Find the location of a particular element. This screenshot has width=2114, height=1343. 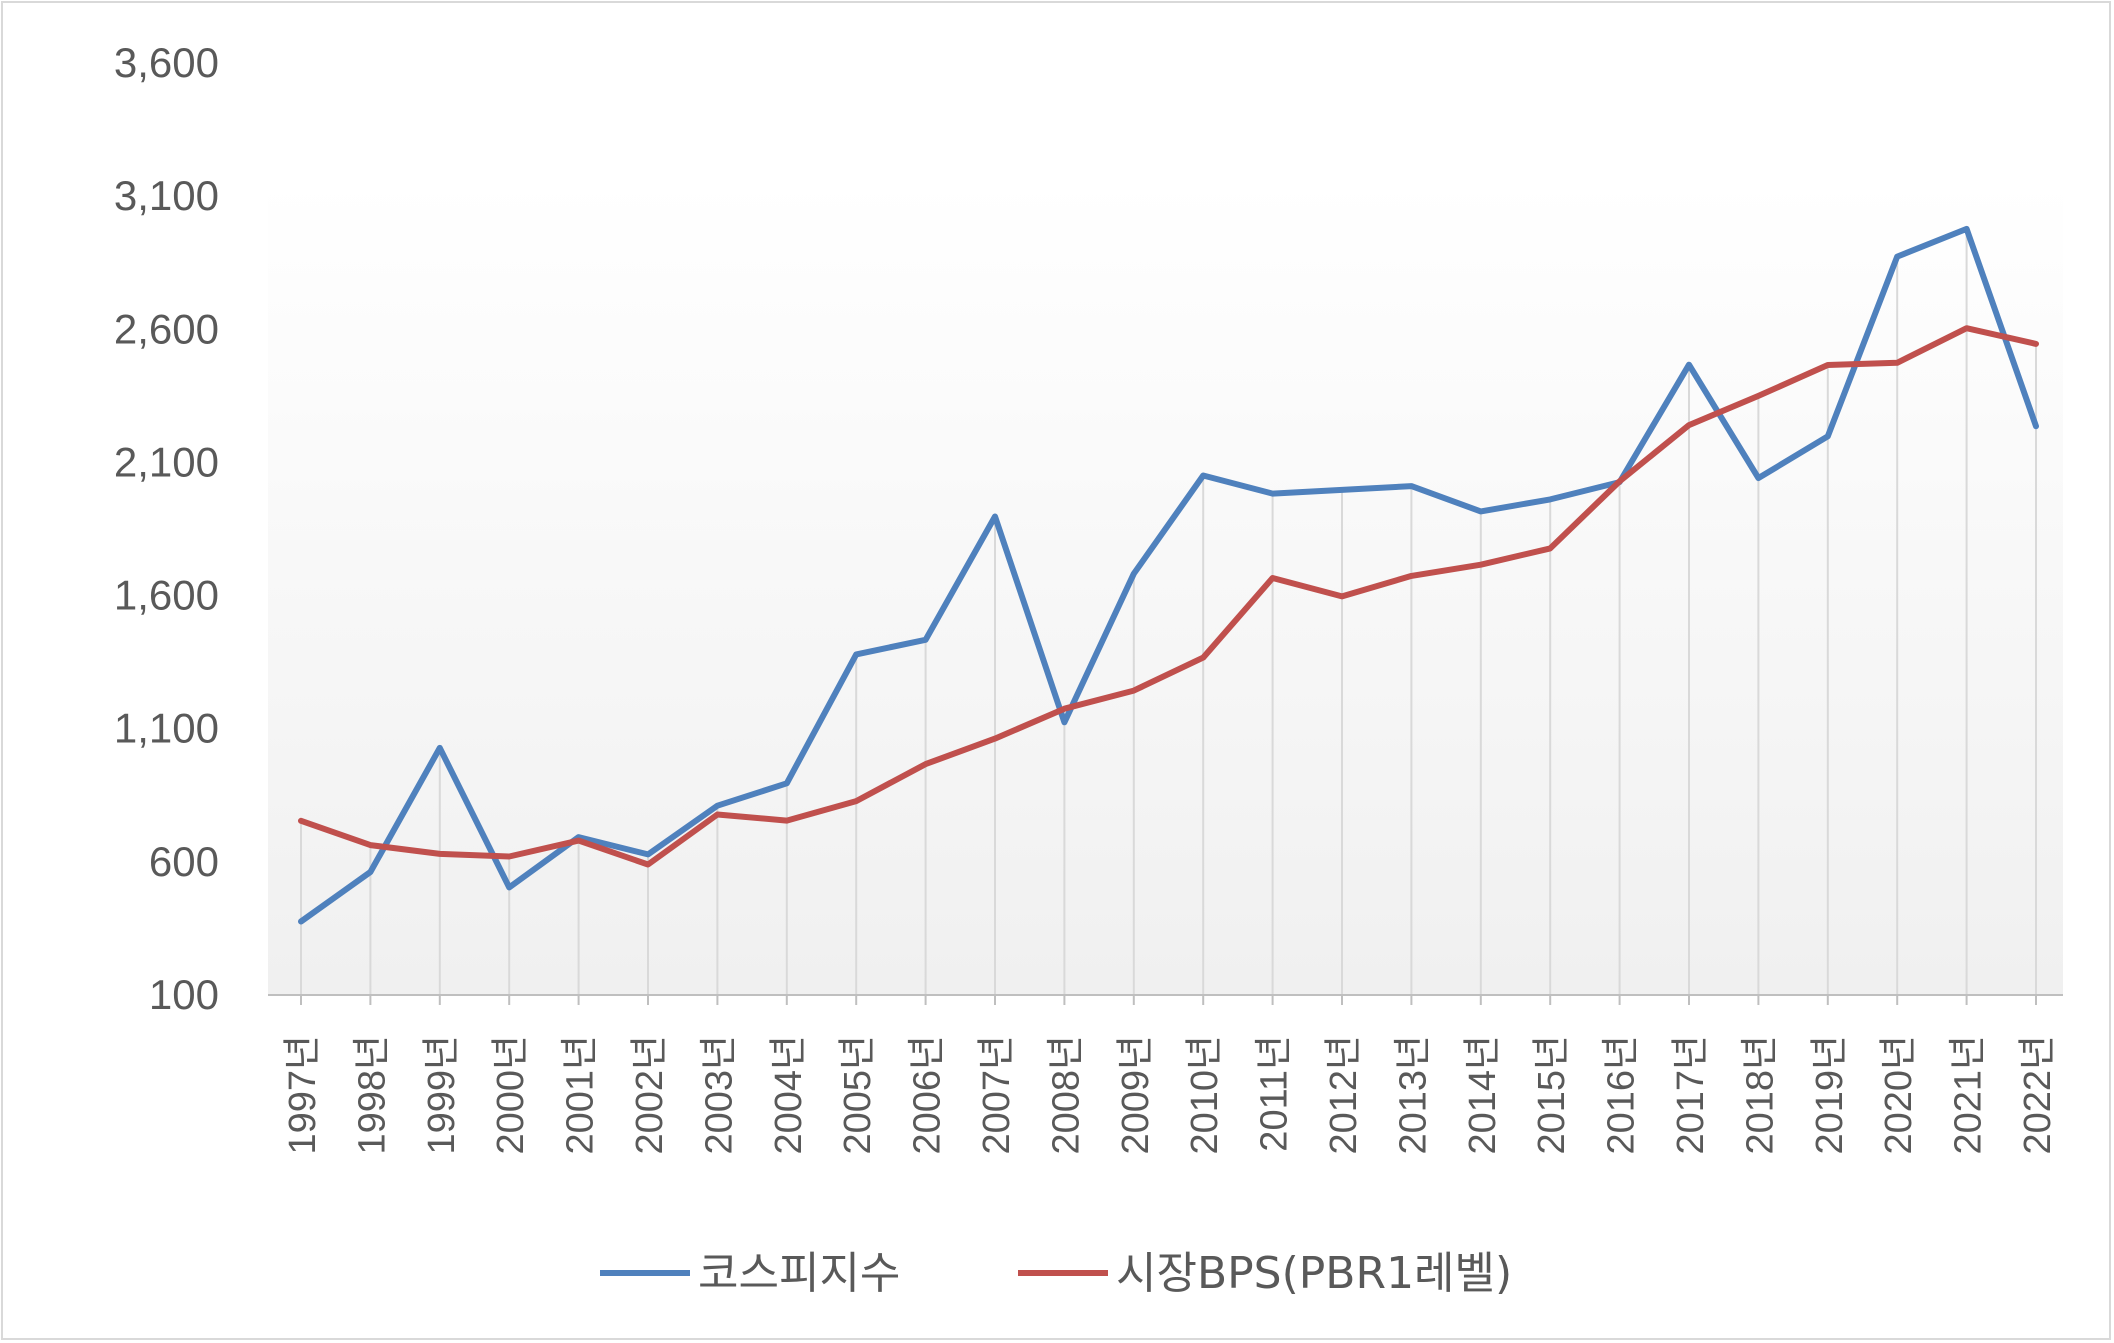

x-tick-label: 2001년 is located at coordinates (581, 1095).